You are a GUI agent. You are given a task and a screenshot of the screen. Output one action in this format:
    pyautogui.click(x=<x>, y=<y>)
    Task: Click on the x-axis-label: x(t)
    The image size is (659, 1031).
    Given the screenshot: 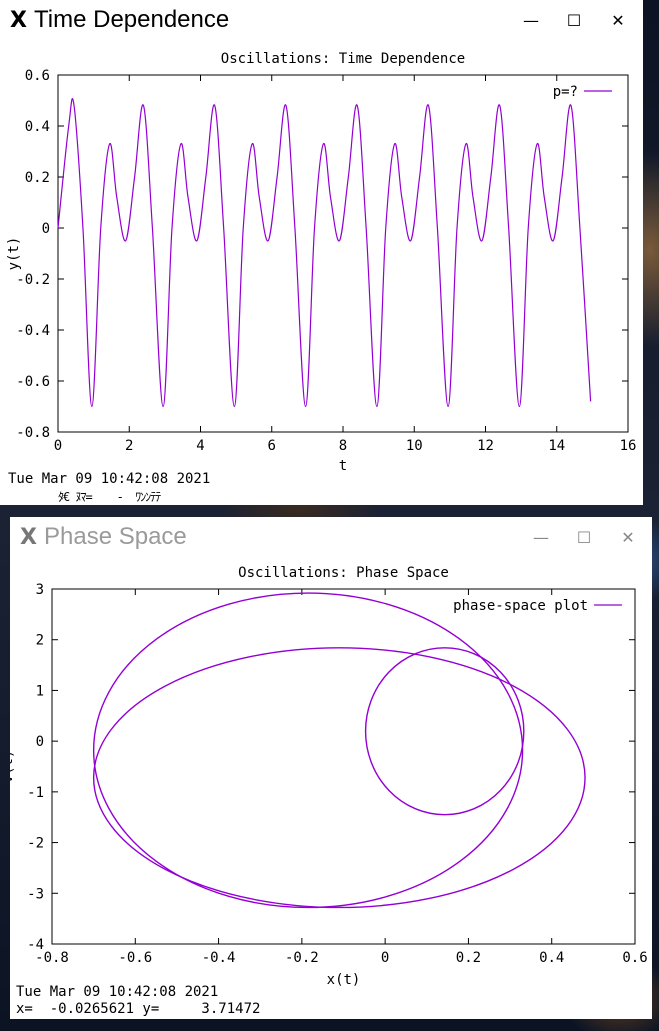 What is the action you would take?
    pyautogui.click(x=344, y=980)
    